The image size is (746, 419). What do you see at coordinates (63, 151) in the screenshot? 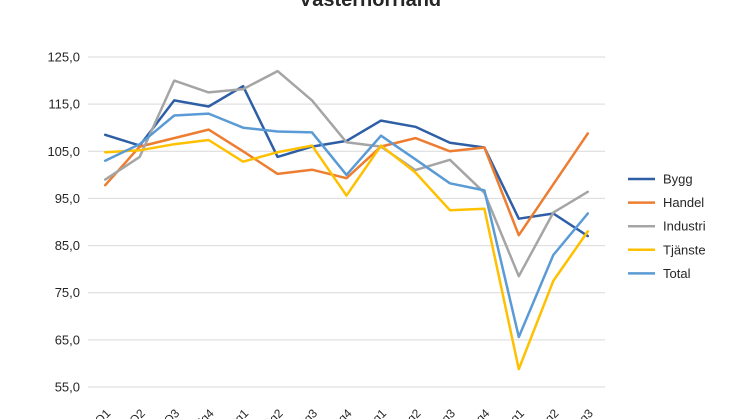
I see `y-tick-label: 105,0` at bounding box center [63, 151].